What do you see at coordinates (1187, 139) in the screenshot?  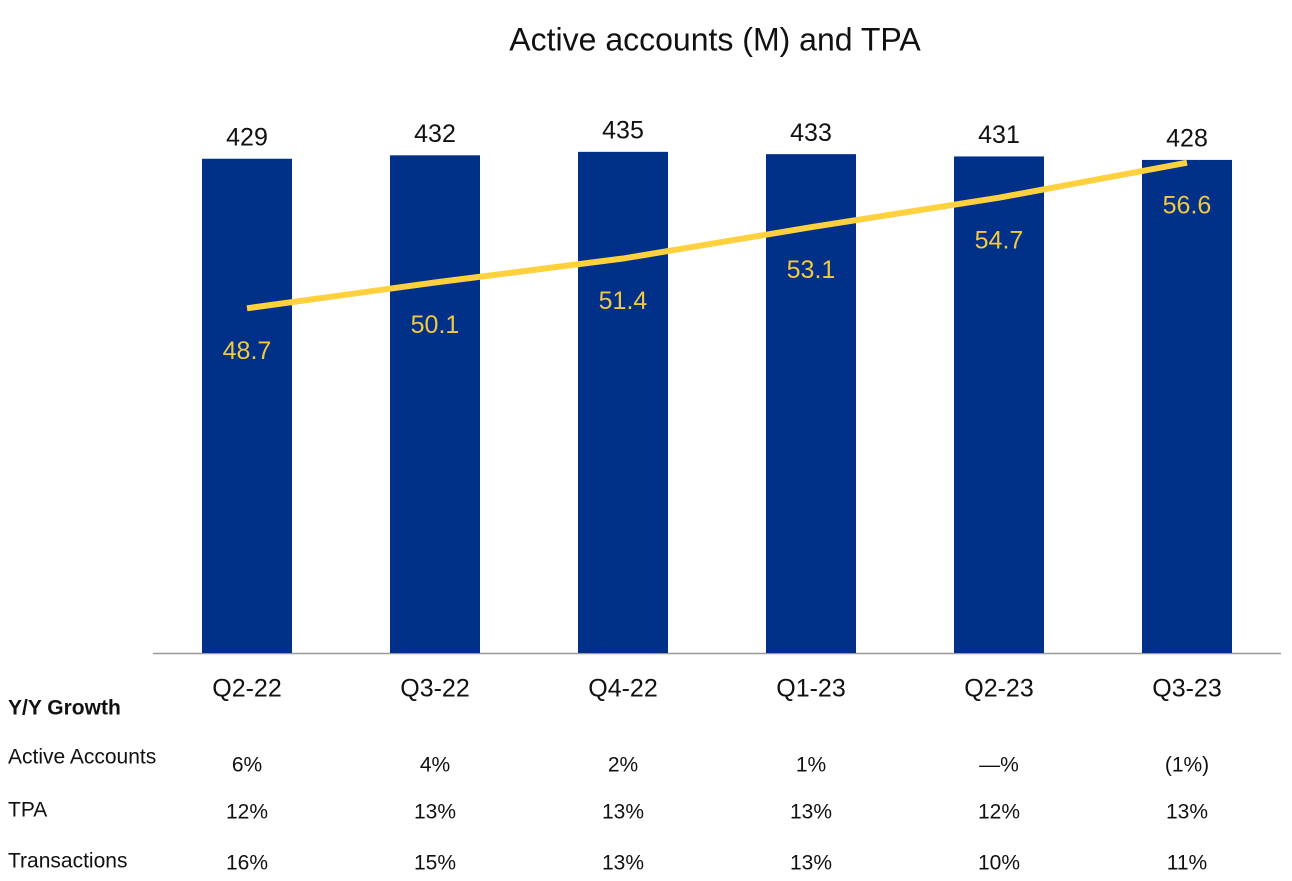 I see `bar-value-label: 428` at bounding box center [1187, 139].